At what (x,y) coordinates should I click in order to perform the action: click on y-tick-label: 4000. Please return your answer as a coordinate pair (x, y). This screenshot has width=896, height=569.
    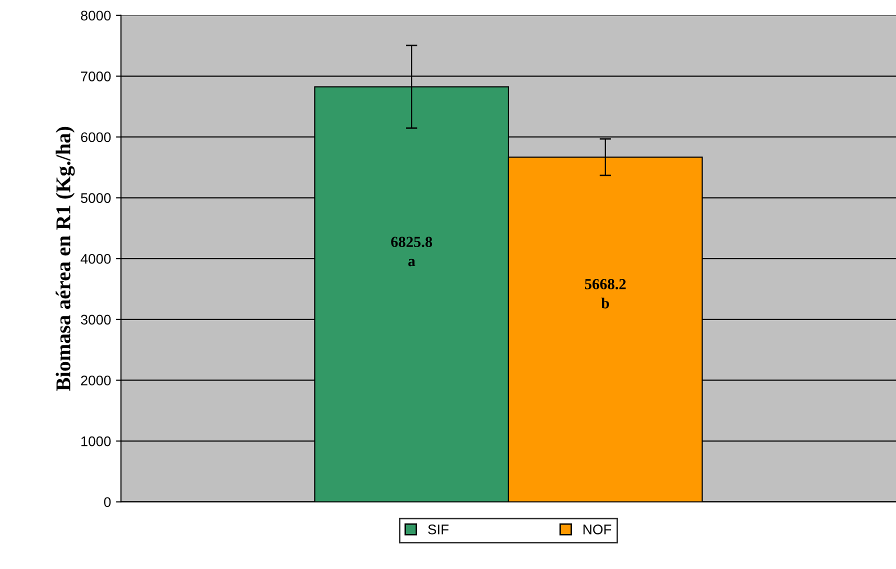
    Looking at the image, I should click on (95, 259).